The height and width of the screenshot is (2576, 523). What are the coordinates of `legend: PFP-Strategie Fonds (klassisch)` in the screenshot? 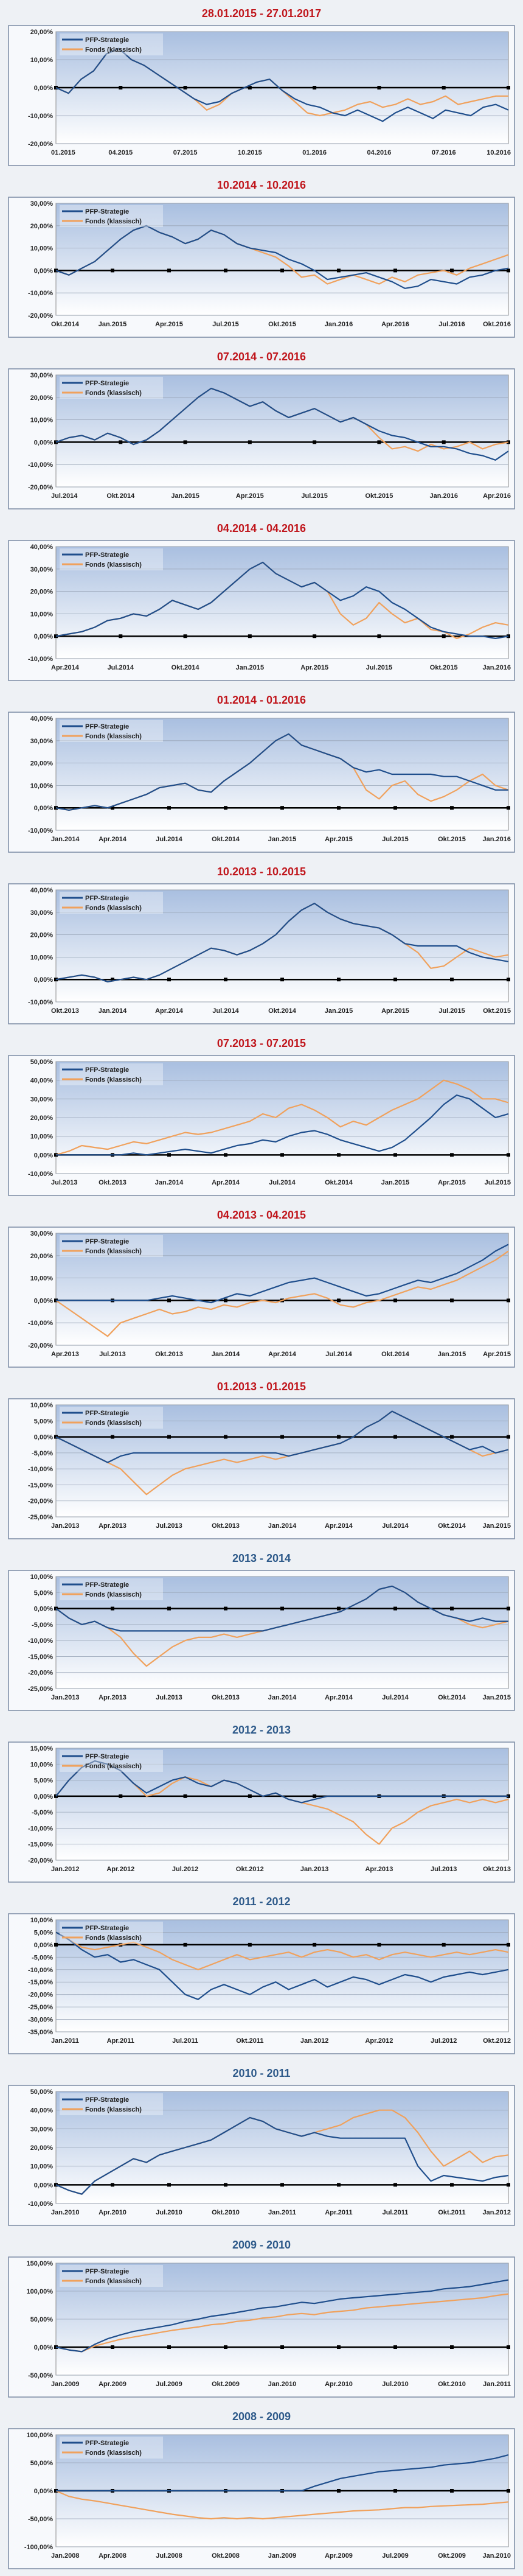 It's located at (112, 559).